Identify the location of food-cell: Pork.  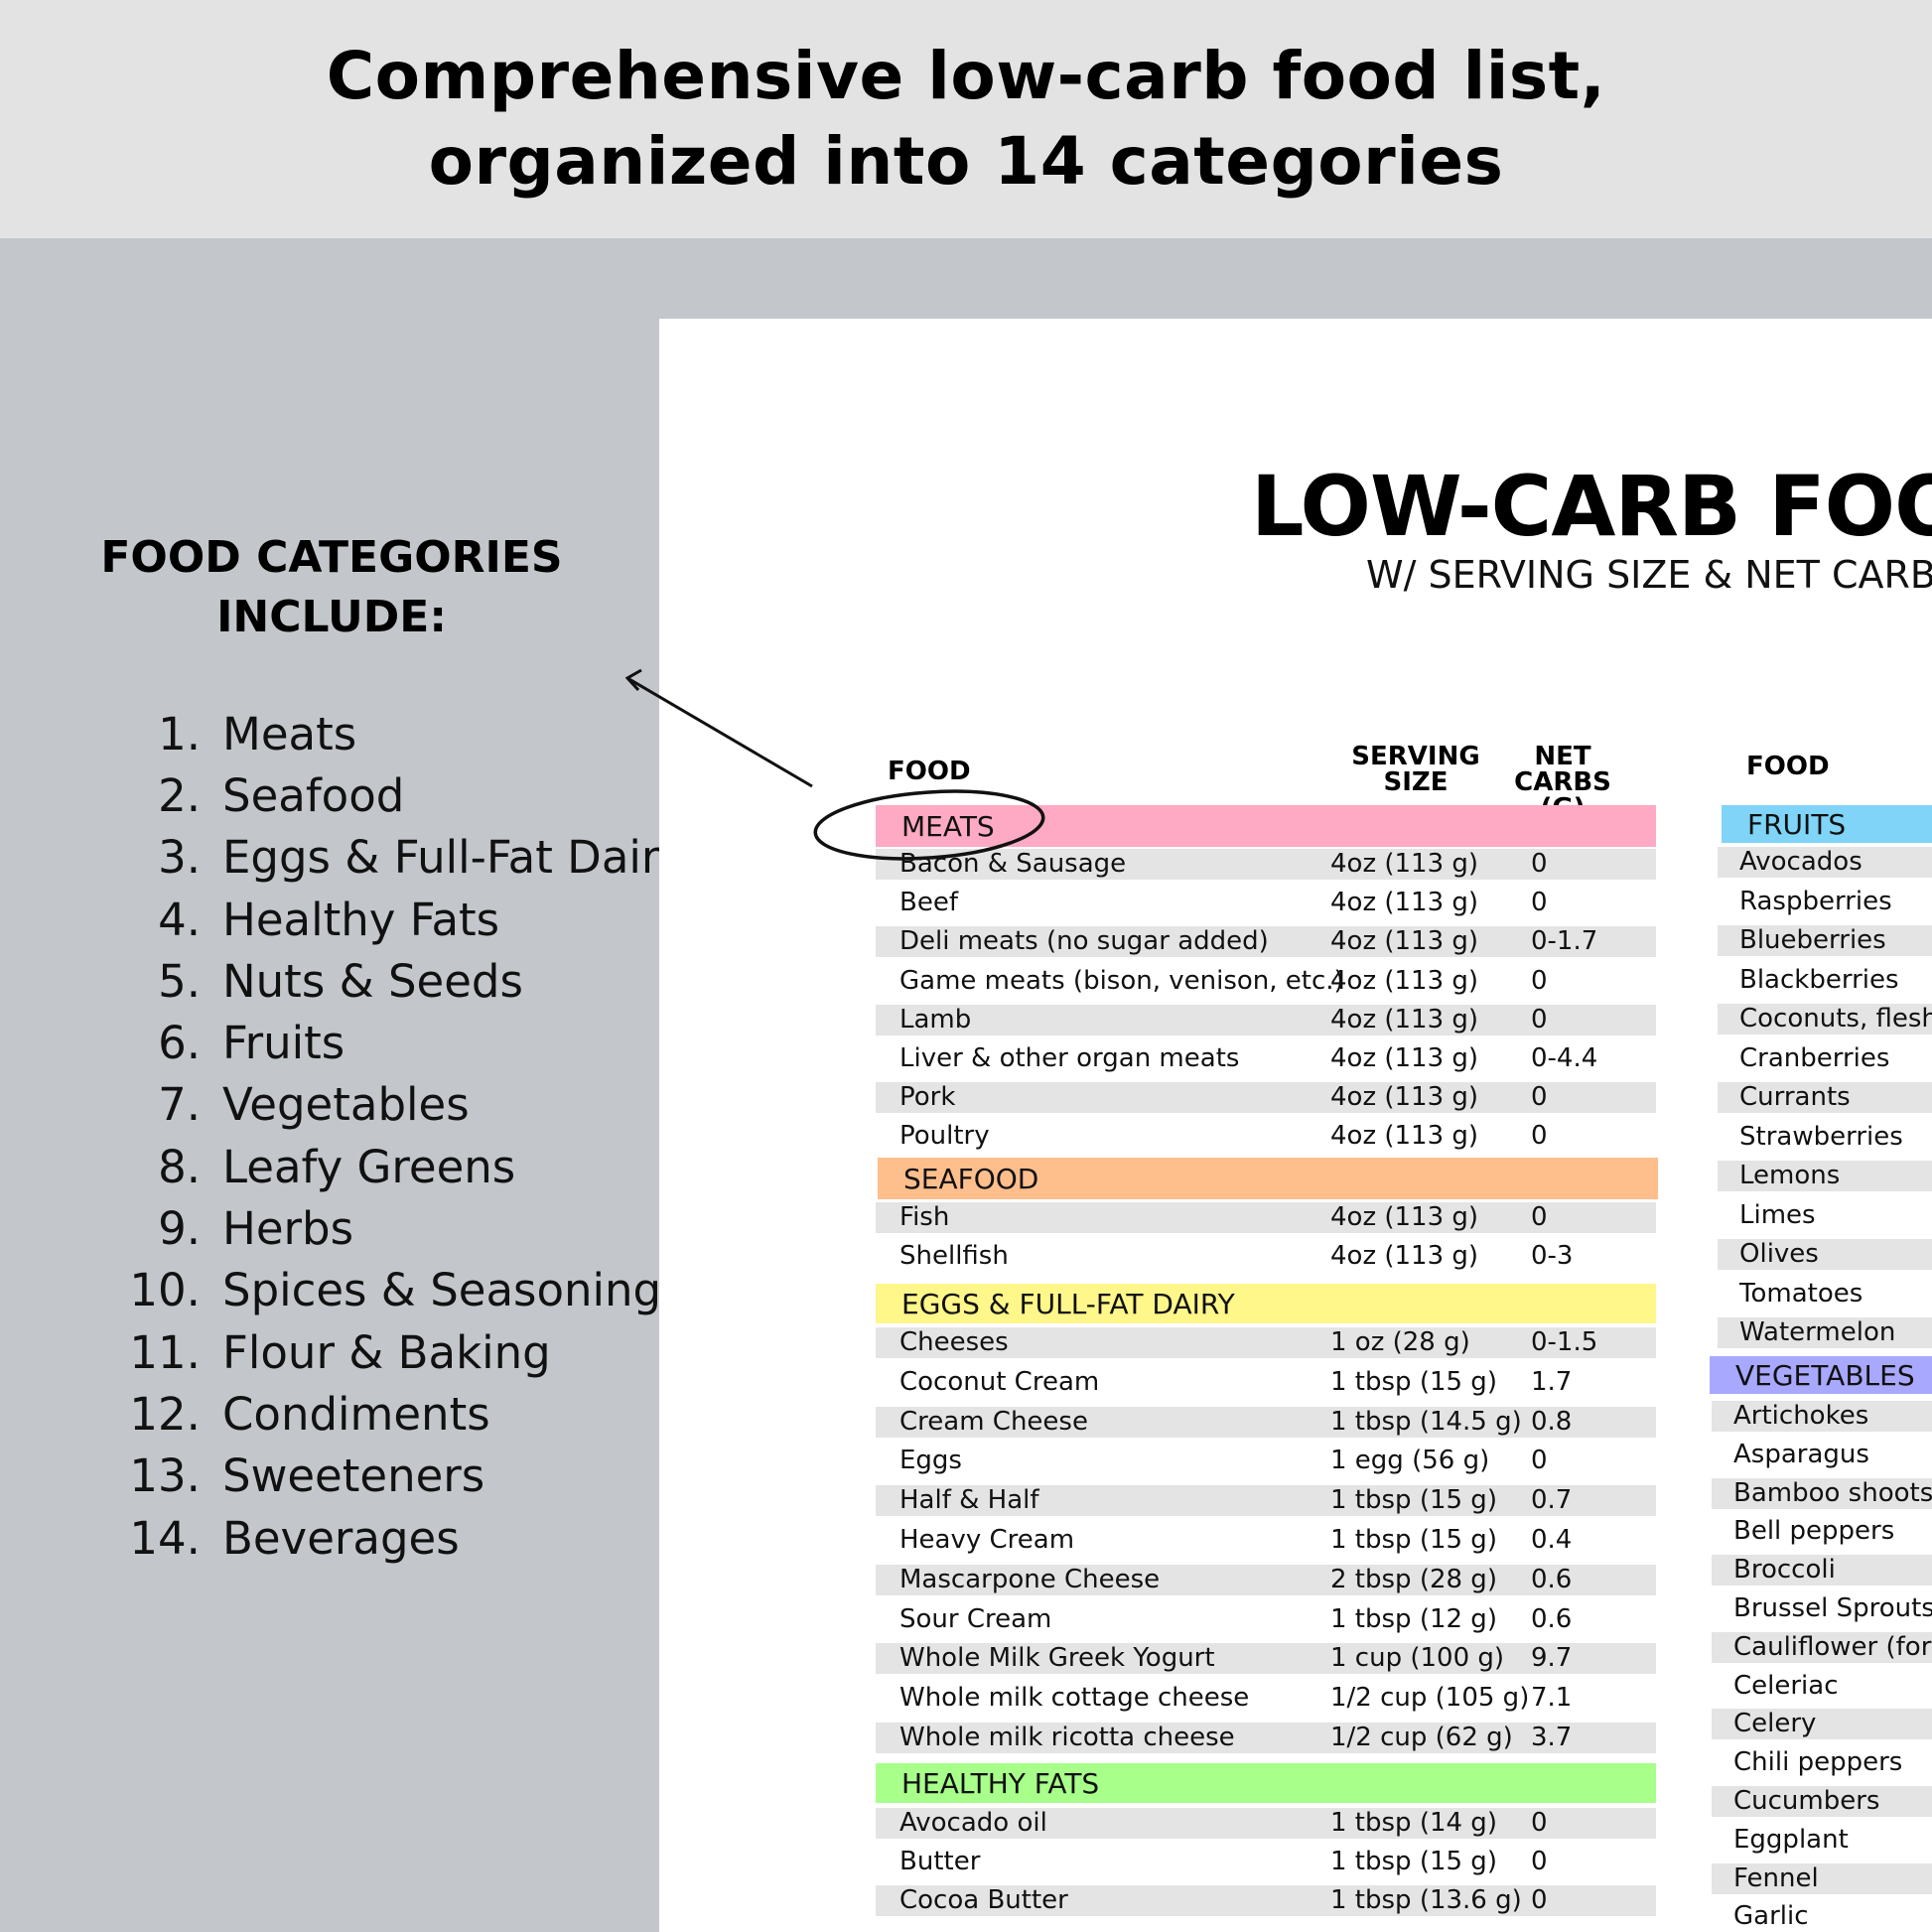
(927, 1098).